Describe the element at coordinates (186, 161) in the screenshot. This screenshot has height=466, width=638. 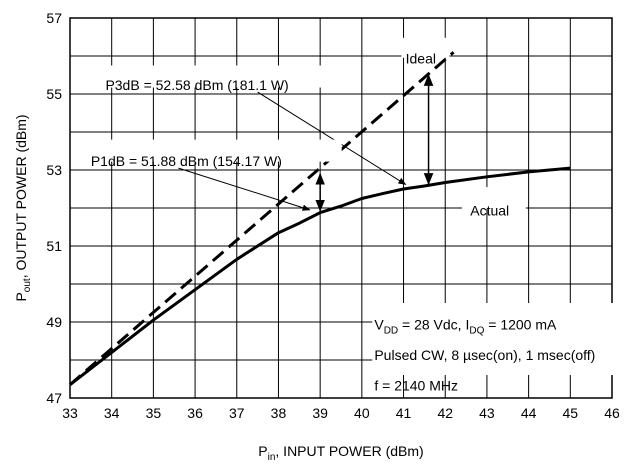
I see `p1db-annotation: P1dB = 51.88 dBm (154.17 W)` at that location.